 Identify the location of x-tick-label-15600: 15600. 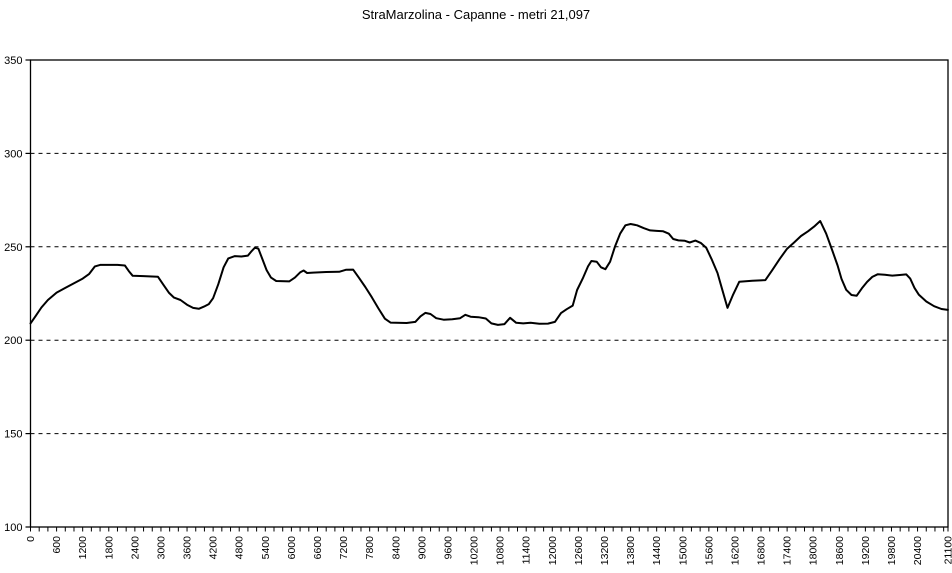
(709, 550).